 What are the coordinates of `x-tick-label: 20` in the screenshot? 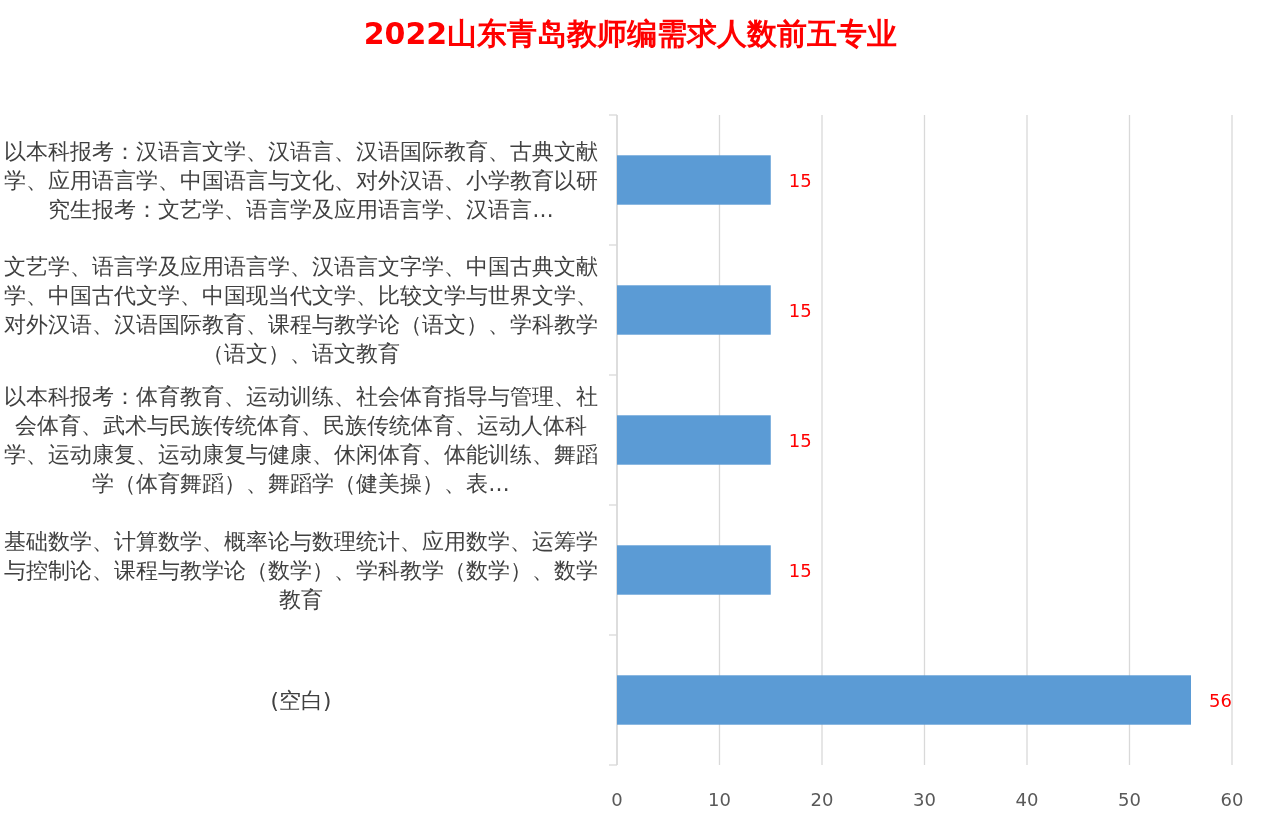 It's located at (822, 799).